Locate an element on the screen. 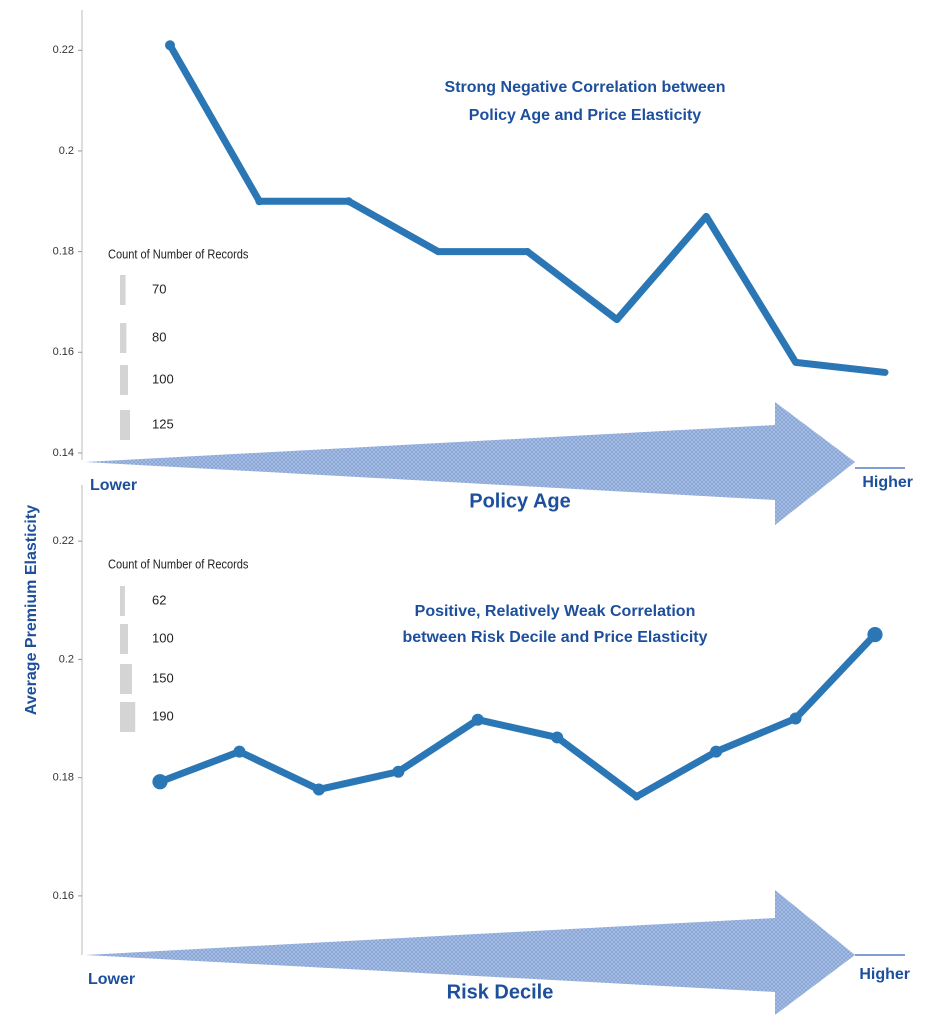  annotation: Strong Negative Correlation between is located at coordinates (585, 87).